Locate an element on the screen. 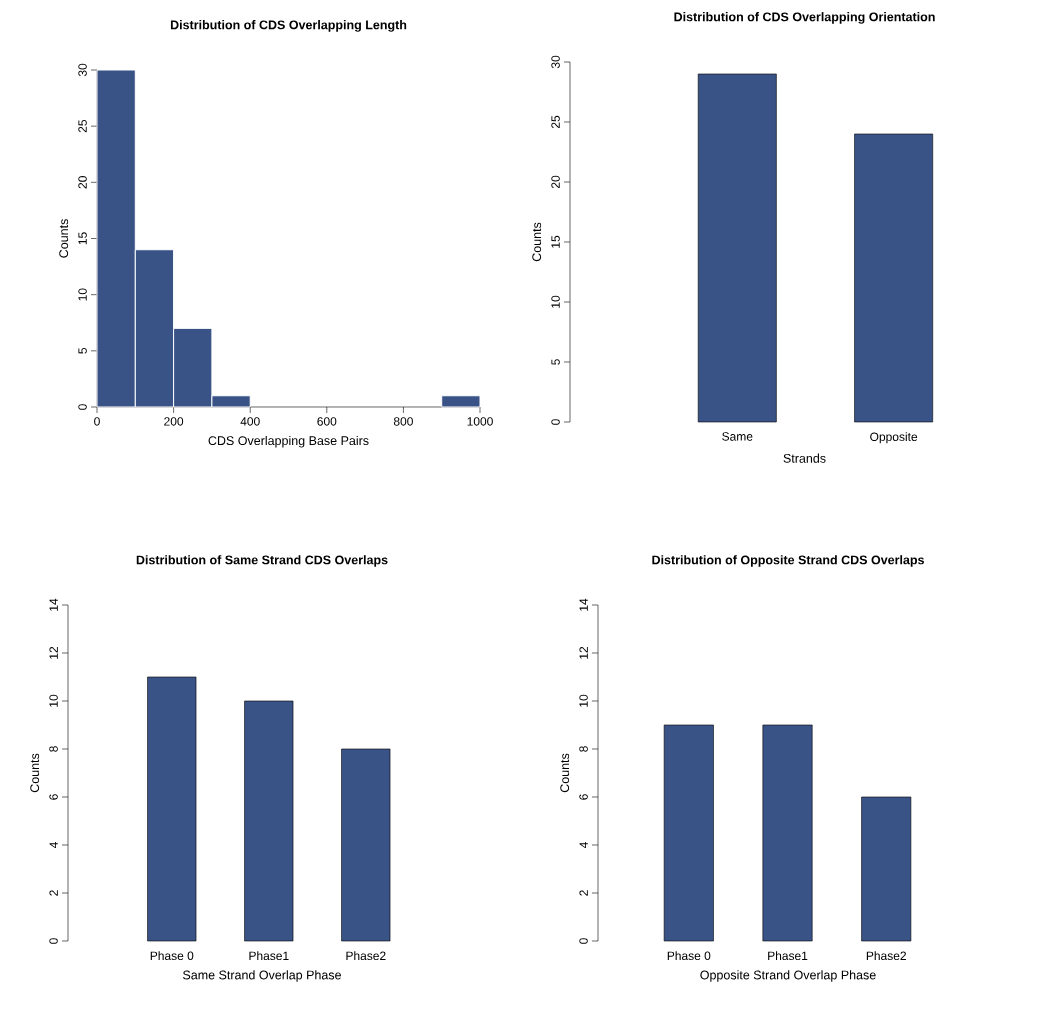 Image resolution: width=1047 pixels, height=1011 pixels. x-axis-title: Opposite Strand Overlap Phase is located at coordinates (788, 976).